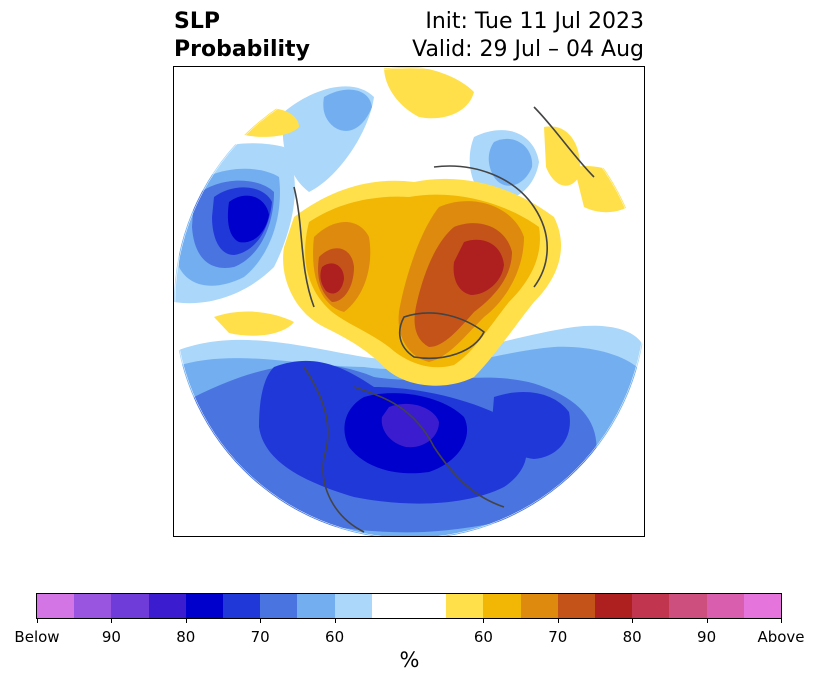 This screenshot has width=819, height=686. I want to click on colorbar-tick-label: Below, so click(37, 637).